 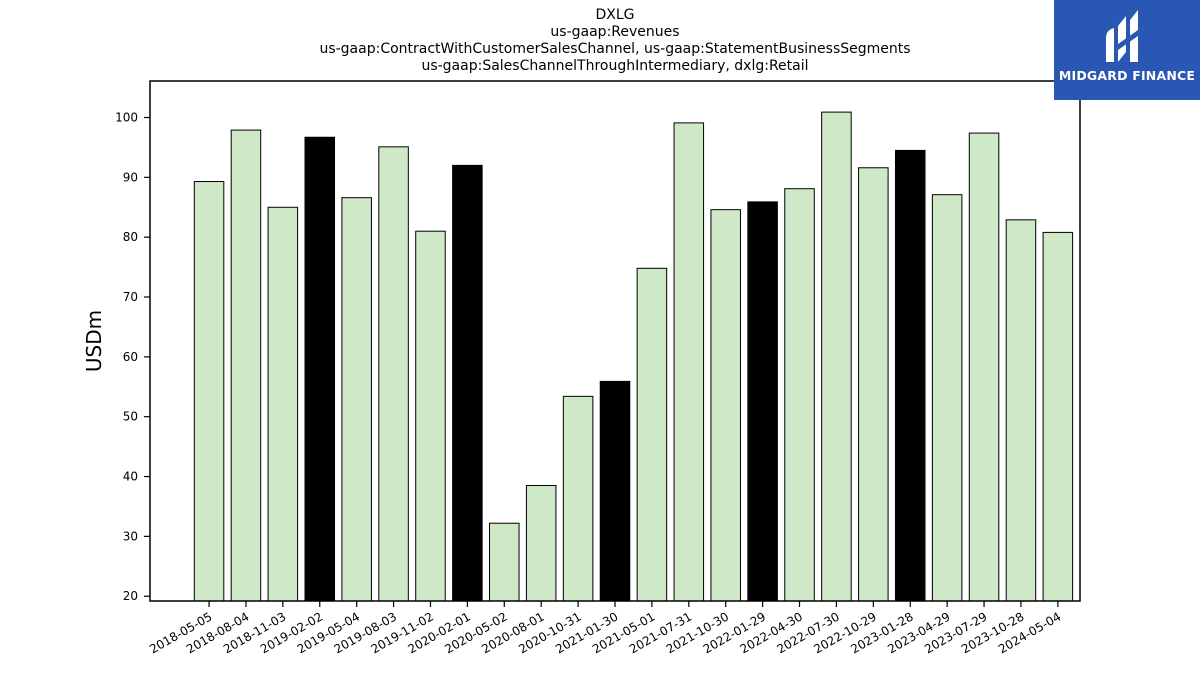 What do you see at coordinates (1122, 36) in the screenshot?
I see `logo-mark-icon` at bounding box center [1122, 36].